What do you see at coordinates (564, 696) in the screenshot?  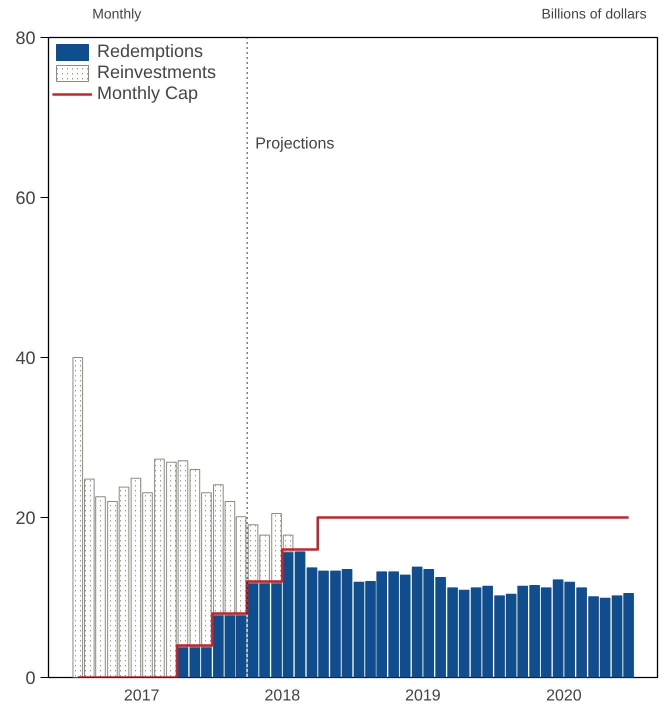 I see `x-tick-label: 2020` at bounding box center [564, 696].